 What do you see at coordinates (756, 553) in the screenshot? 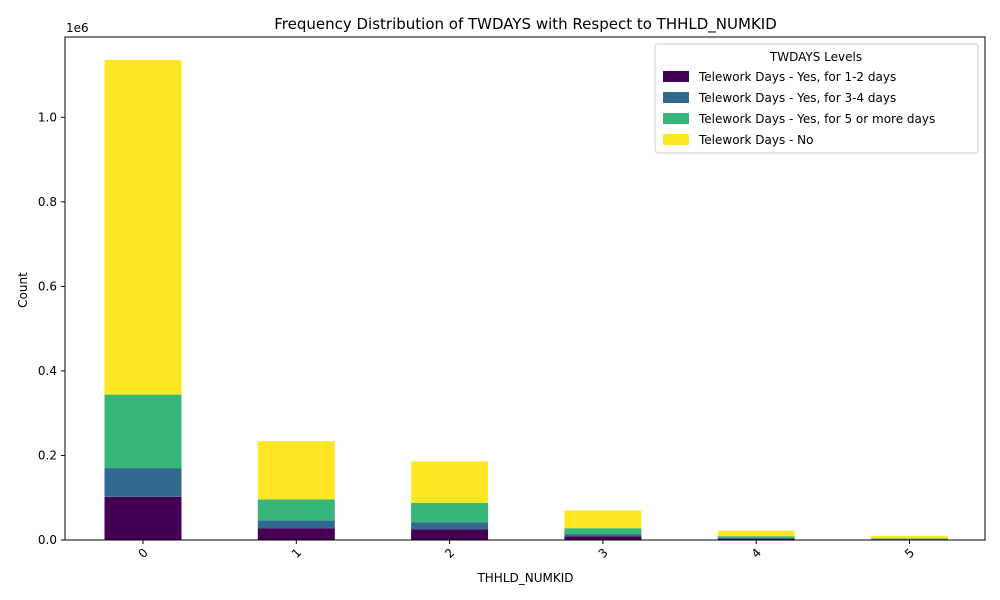
I see `x-tick-label: 4` at bounding box center [756, 553].